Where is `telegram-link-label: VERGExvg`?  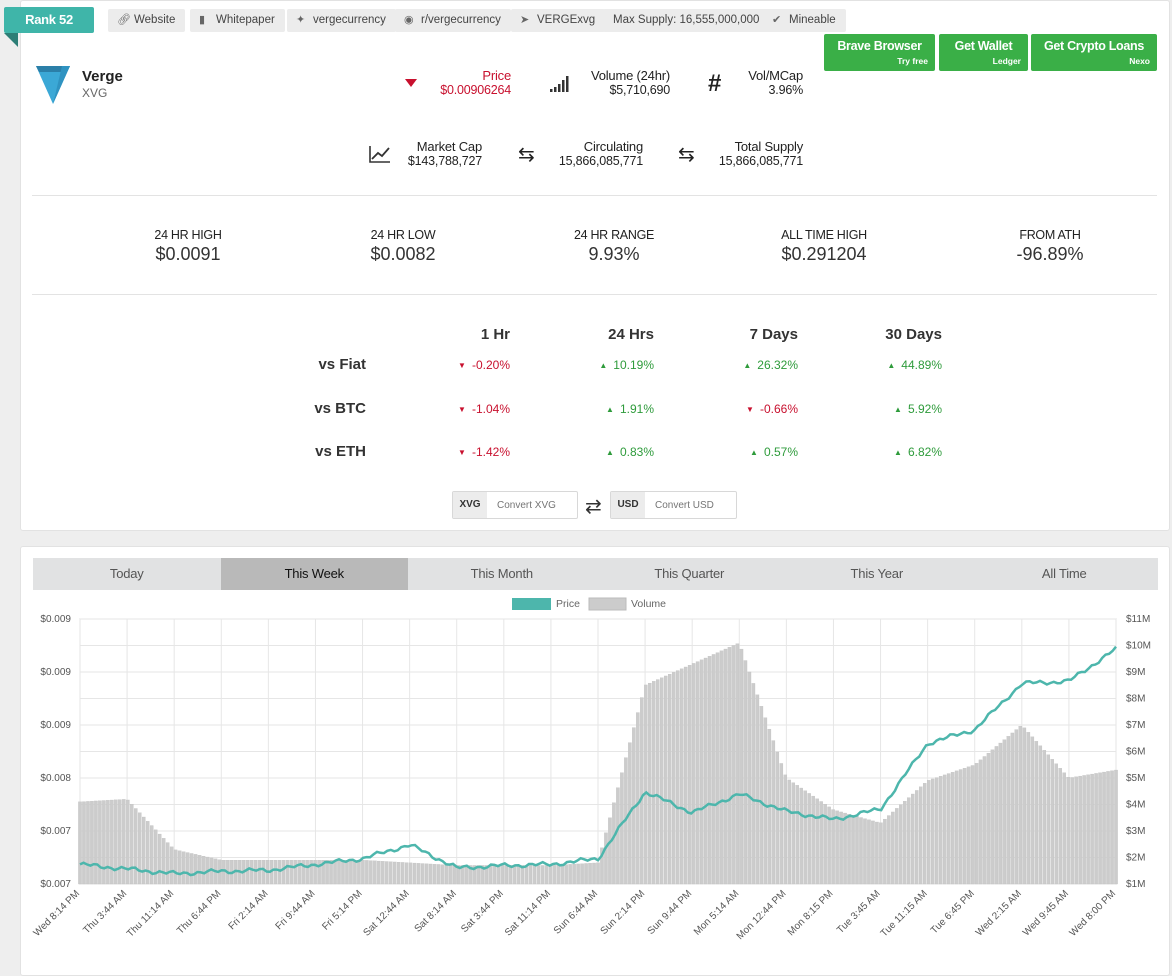 telegram-link-label: VERGExvg is located at coordinates (566, 20).